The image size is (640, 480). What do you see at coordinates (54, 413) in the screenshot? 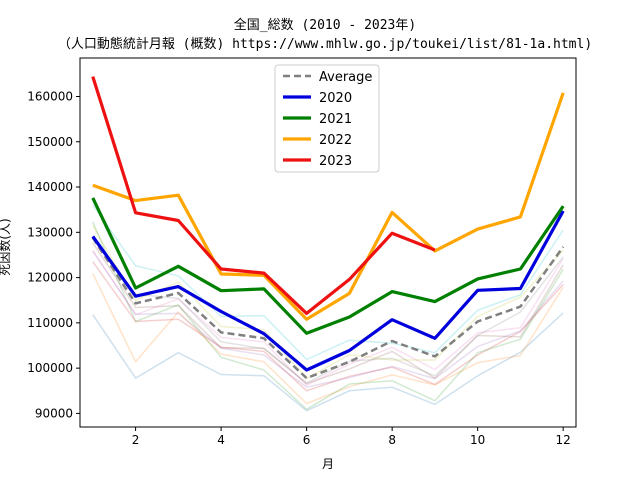
I see `y-tick-label: 90000` at bounding box center [54, 413].